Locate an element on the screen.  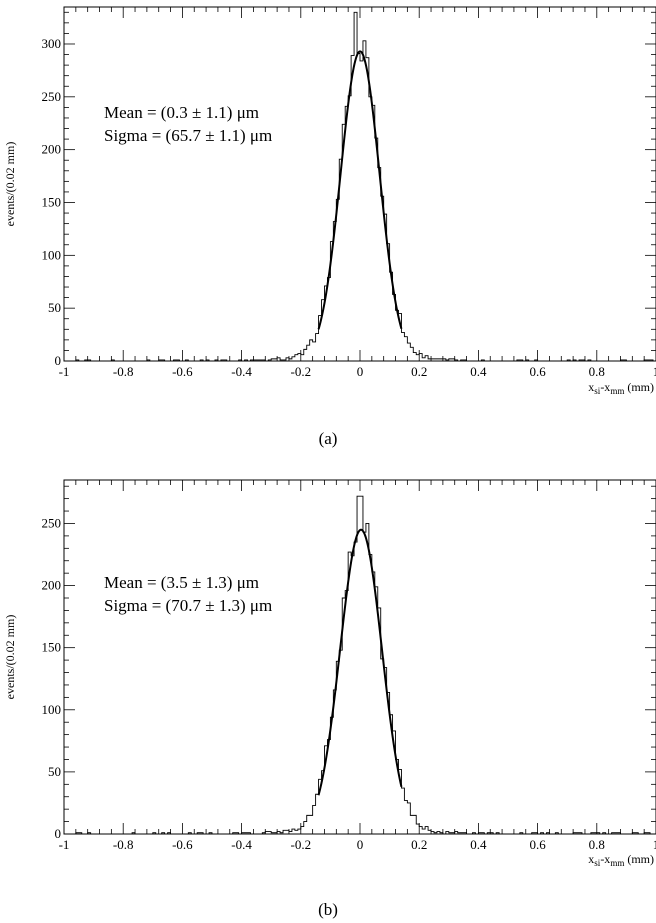
panel-caption-b: (b) is located at coordinates (328, 909).